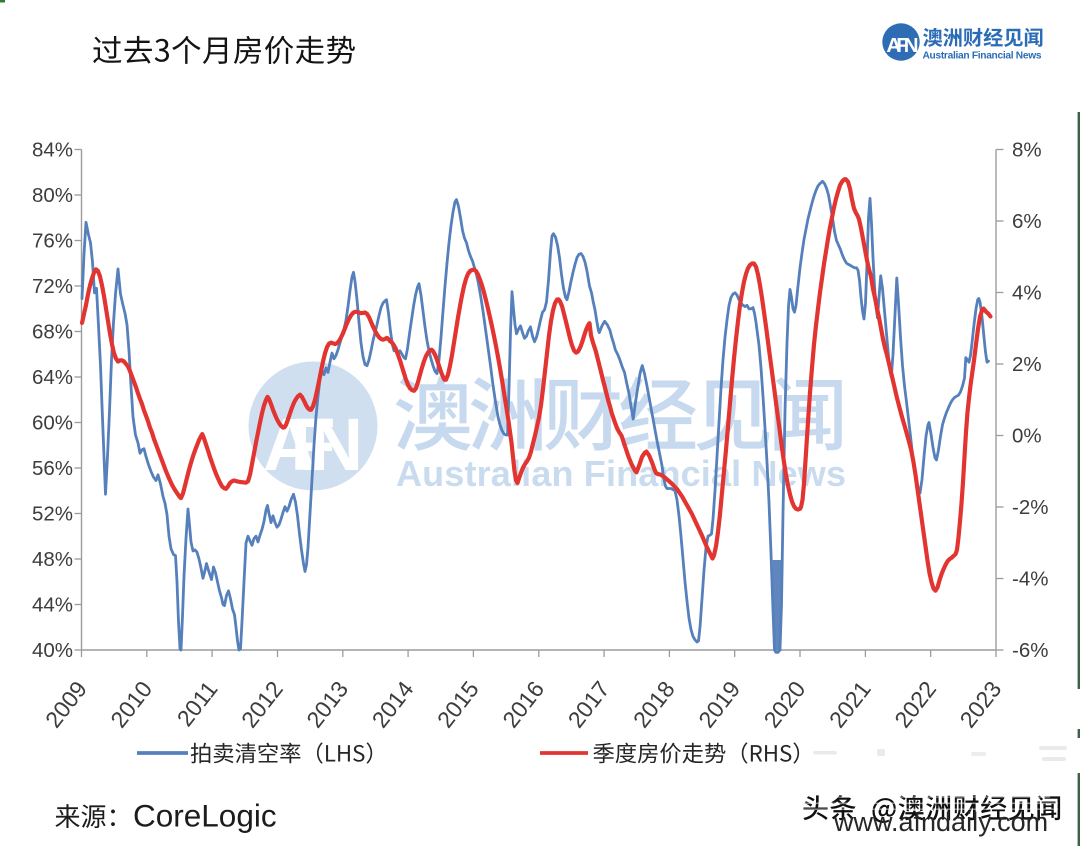 The width and height of the screenshot is (1080, 851). I want to click on svg-text: 40%, so click(52, 650).